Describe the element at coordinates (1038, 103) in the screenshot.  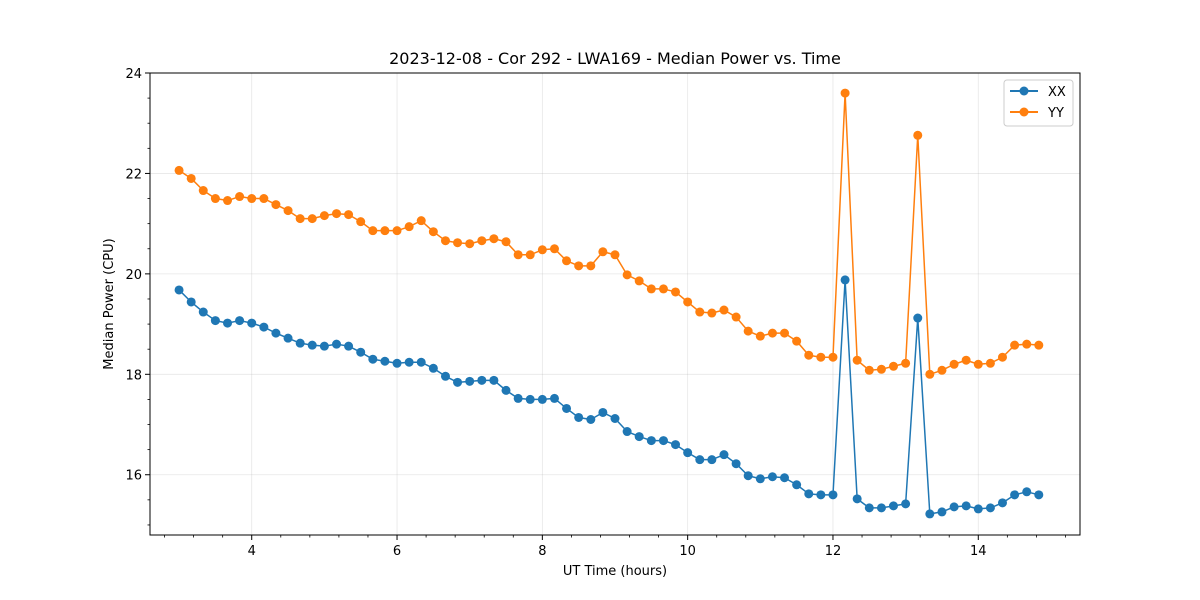
I see `legend: XX YY` at that location.